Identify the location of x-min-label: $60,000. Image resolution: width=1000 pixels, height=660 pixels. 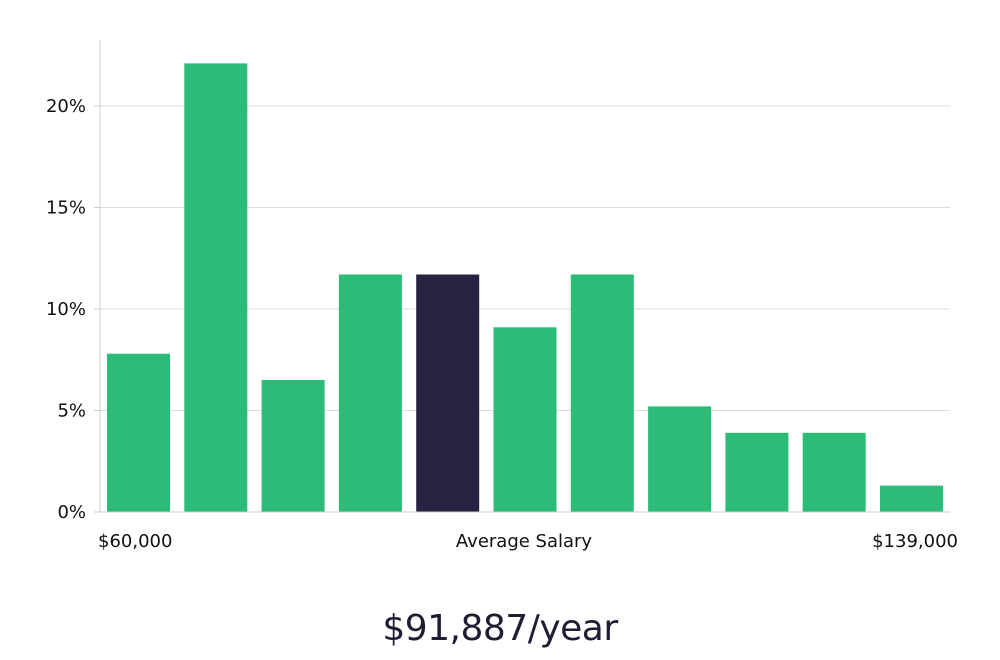
(135, 541).